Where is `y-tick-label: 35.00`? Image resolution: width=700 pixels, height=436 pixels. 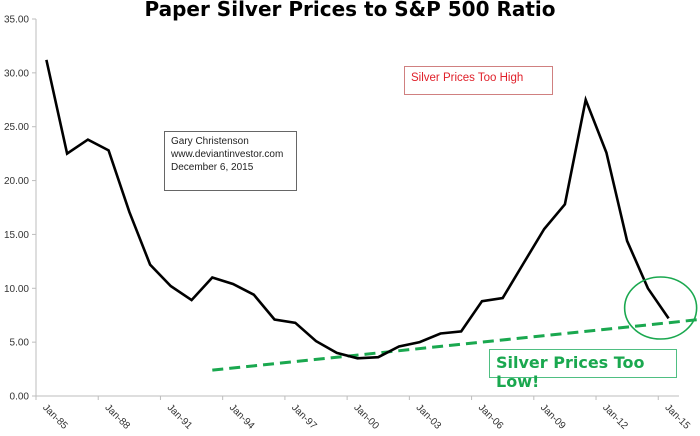 y-tick-label: 35.00 is located at coordinates (16, 20).